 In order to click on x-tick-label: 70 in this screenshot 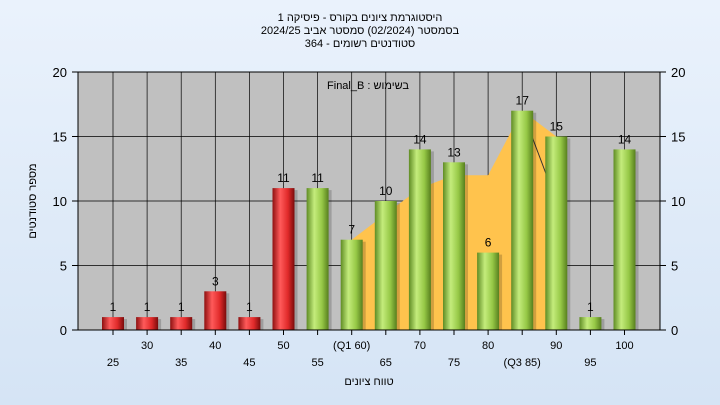, I will do `click(420, 346)`.